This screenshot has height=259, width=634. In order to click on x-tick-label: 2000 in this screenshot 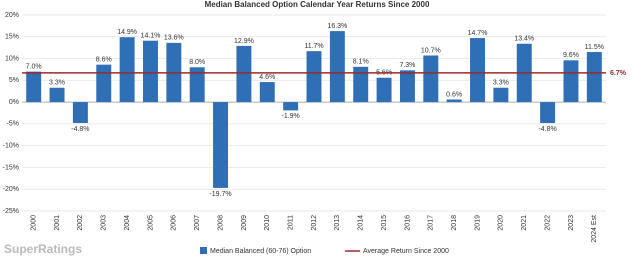, I will do `click(34, 223)`.